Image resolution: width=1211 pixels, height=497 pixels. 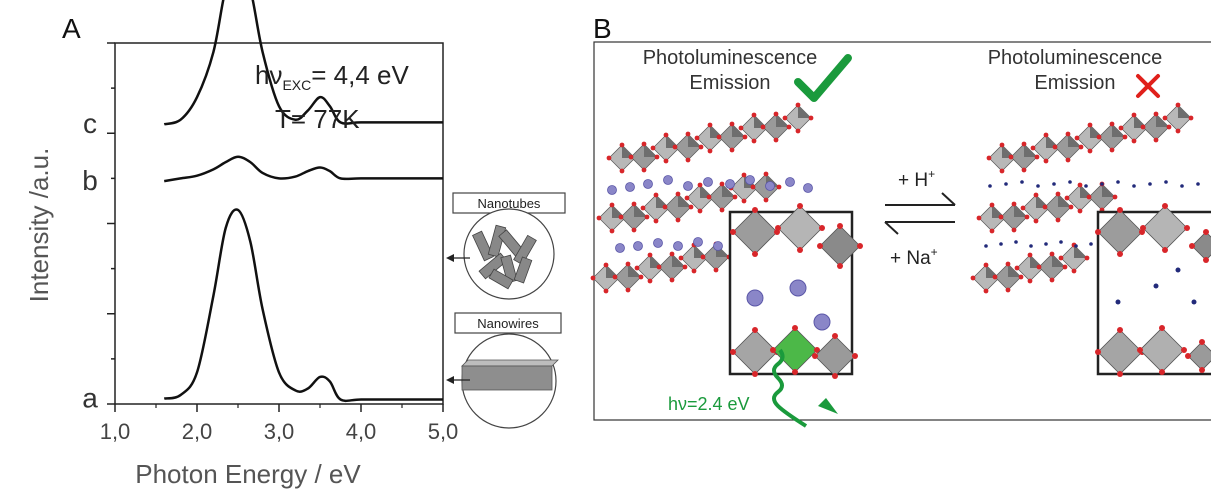 What do you see at coordinates (710, 214) in the screenshot?
I see `left-sodium-ions` at bounding box center [710, 214].